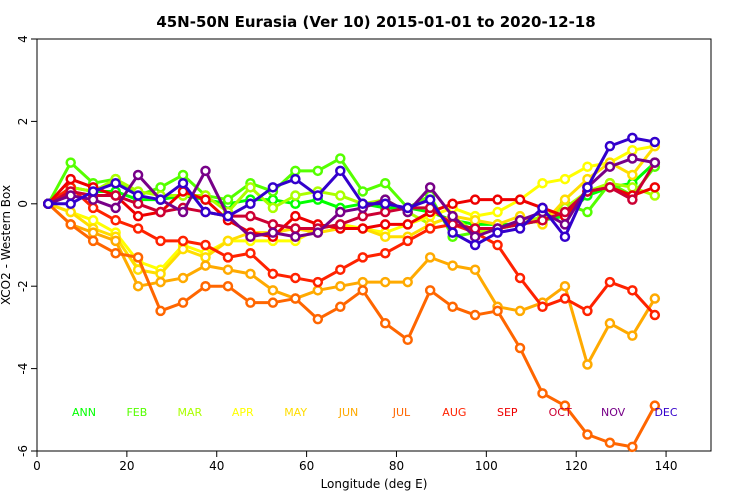  Describe the element at coordinates (26, 246) in the screenshot. I see `y-axis: -6 -4 -2 0 2 4` at that location.